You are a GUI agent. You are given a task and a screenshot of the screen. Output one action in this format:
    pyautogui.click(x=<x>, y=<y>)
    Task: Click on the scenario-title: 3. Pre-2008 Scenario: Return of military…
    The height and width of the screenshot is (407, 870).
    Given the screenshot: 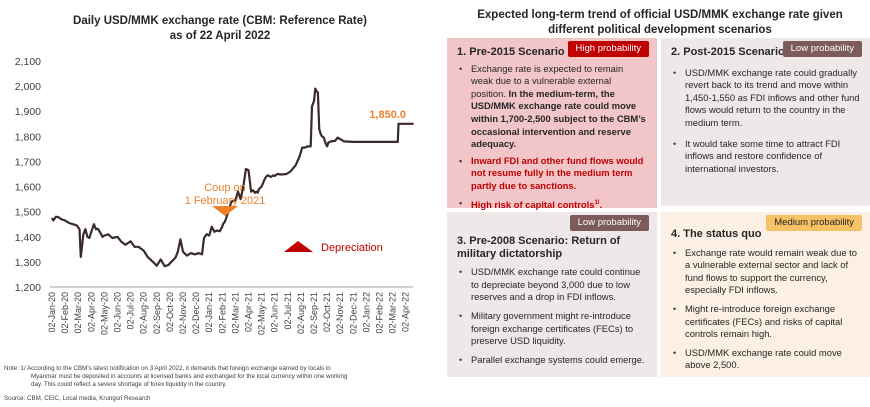 What is the action you would take?
    pyautogui.click(x=539, y=247)
    